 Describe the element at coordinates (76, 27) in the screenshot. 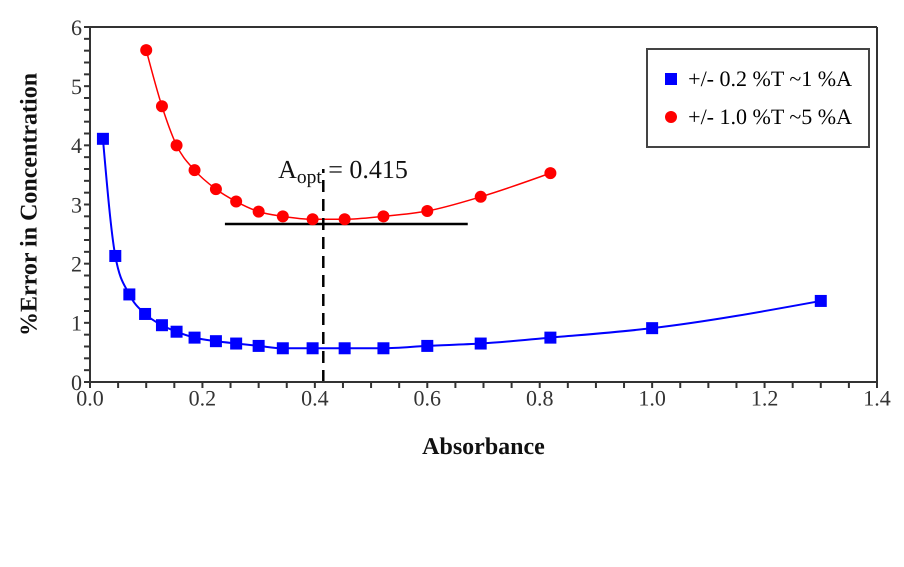

I see `y-tick-label: 6` at that location.